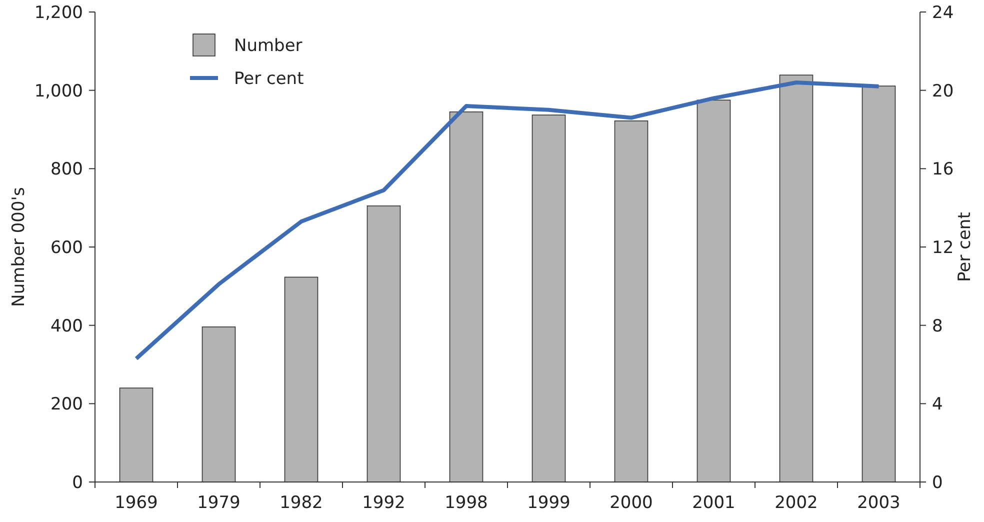 Image resolution: width=984 pixels, height=522 pixels. Describe the element at coordinates (943, 248) in the screenshot. I see `y2-tick-label: 12` at that location.